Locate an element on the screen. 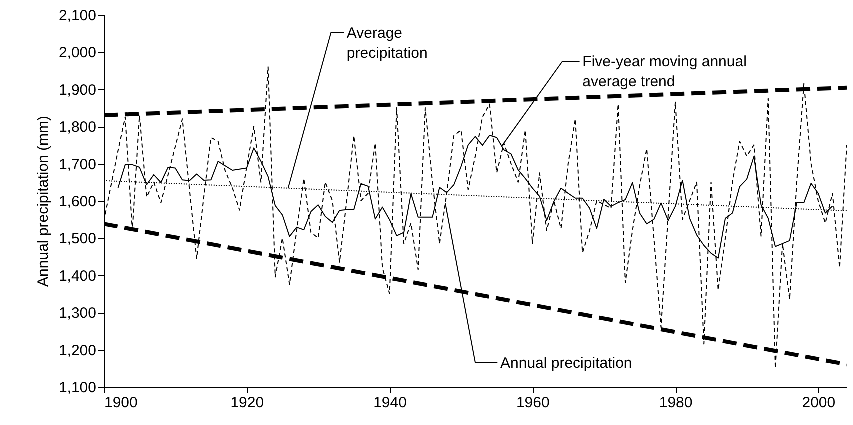 This screenshot has height=425, width=853. x-tick-label: 1980 is located at coordinates (676, 403).